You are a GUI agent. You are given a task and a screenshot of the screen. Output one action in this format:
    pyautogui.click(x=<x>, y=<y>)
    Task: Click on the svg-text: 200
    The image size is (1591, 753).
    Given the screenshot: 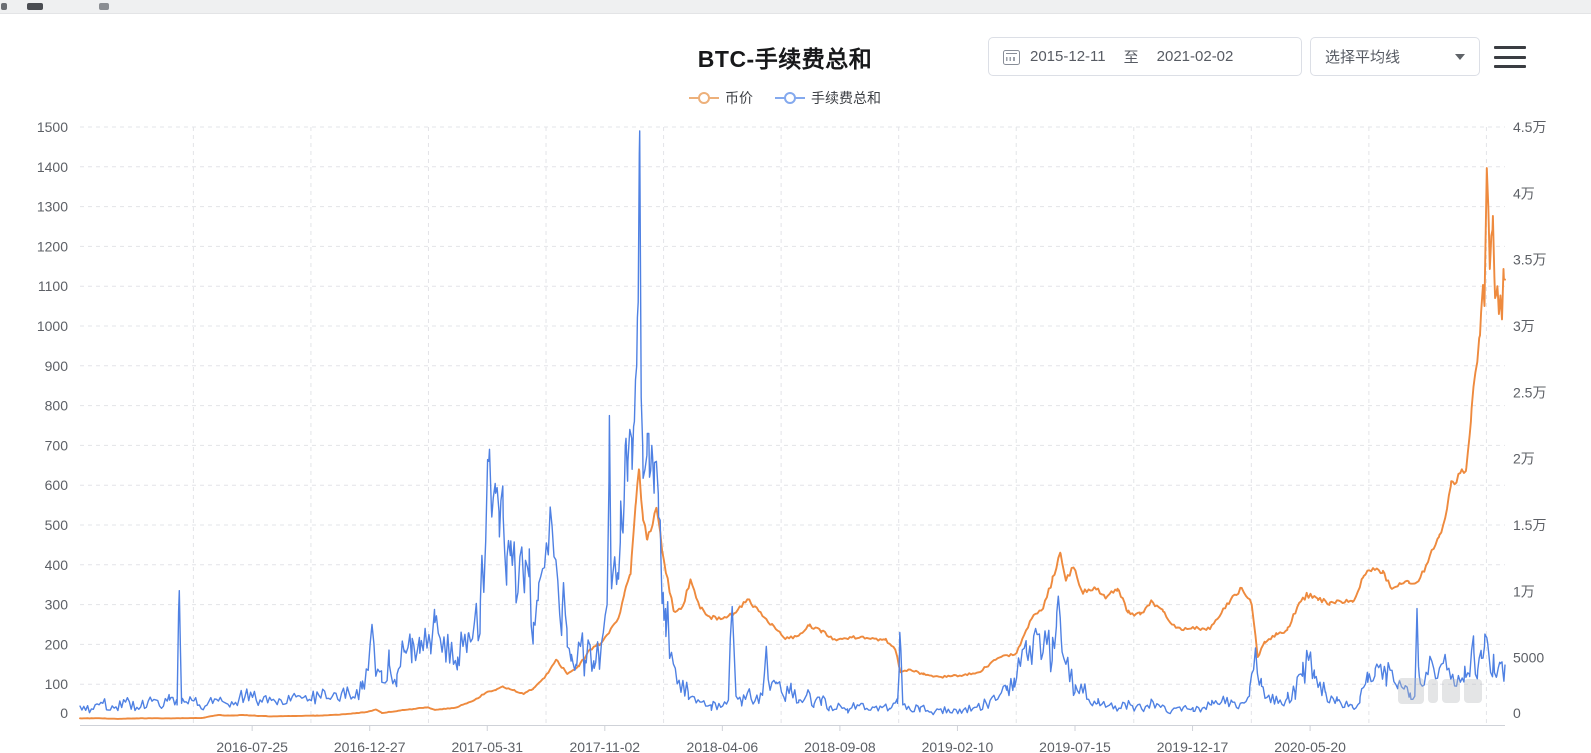 What is the action you would take?
    pyautogui.click(x=57, y=644)
    